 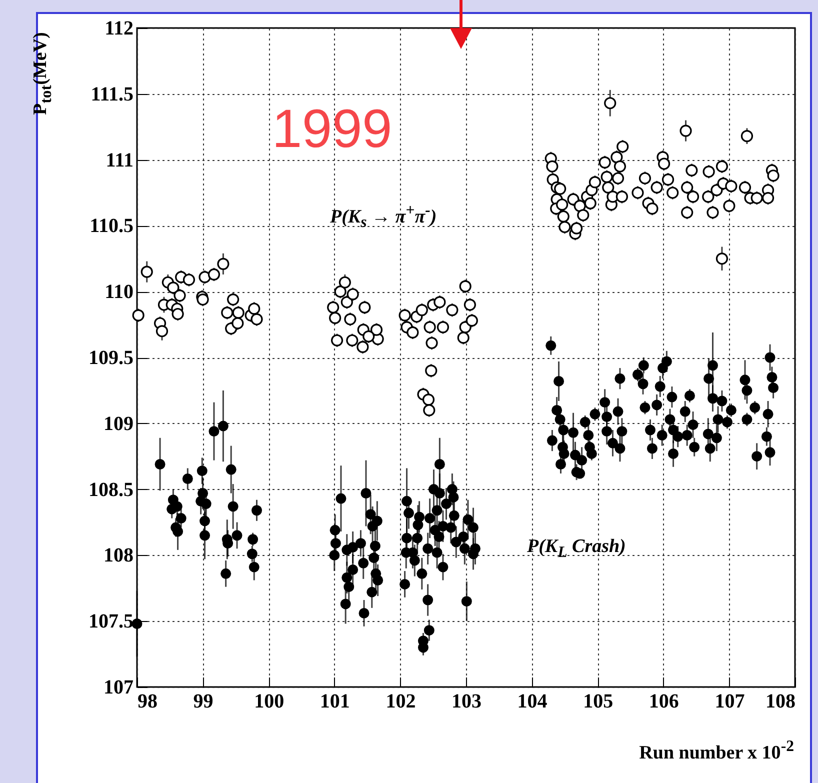 What do you see at coordinates (729, 701) in the screenshot?
I see `x-tick-label: 107` at bounding box center [729, 701].